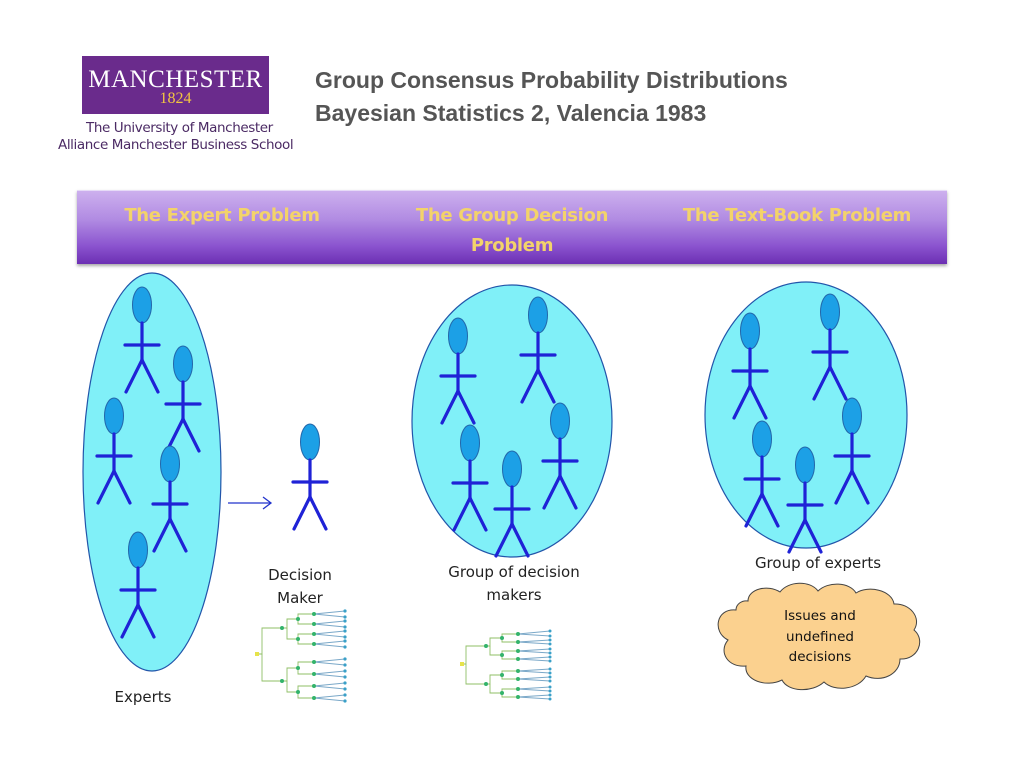 Image resolution: width=1024 pixels, height=768 pixels. What do you see at coordinates (175, 98) in the screenshot?
I see `logo-year: 1824` at bounding box center [175, 98].